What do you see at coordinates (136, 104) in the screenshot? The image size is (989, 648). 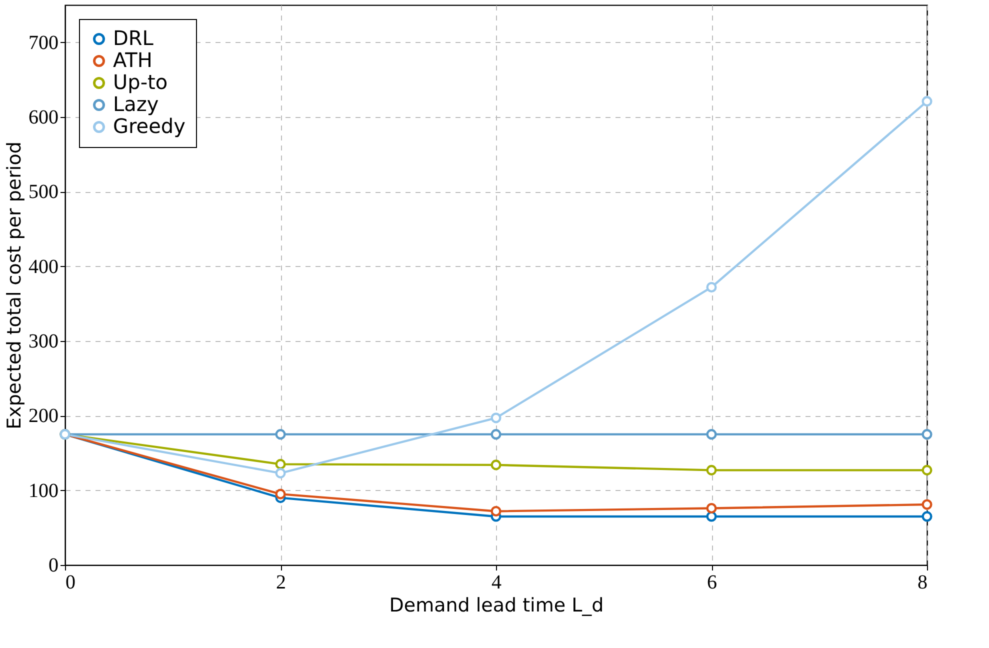 I see `legend-label: Lazy` at bounding box center [136, 104].